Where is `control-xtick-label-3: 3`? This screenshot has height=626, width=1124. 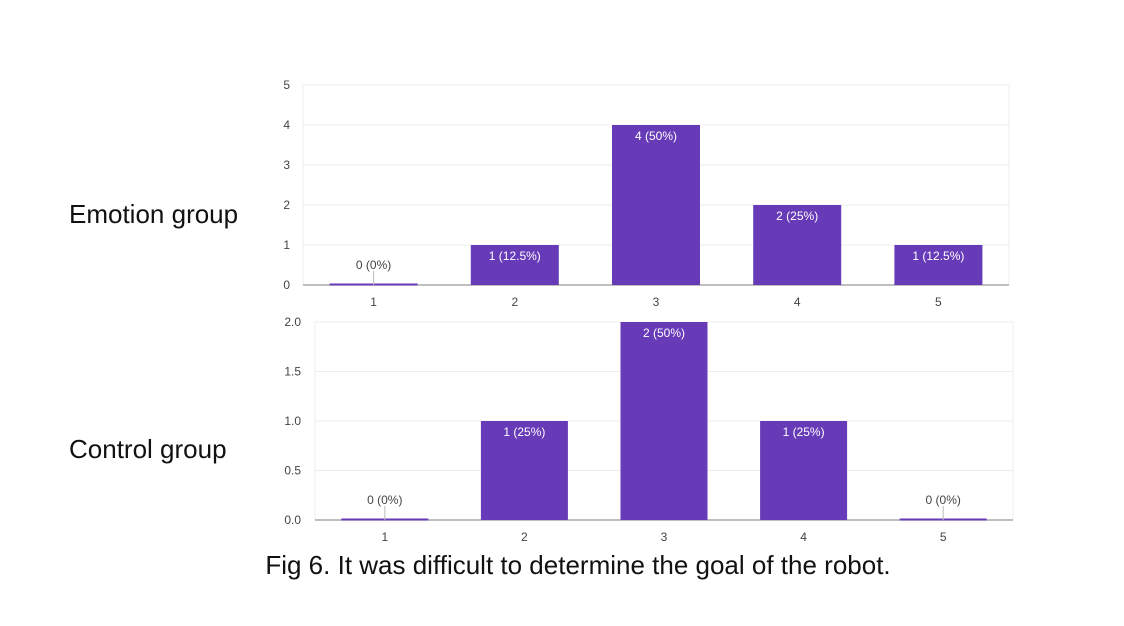 control-xtick-label-3: 3 is located at coordinates (664, 537).